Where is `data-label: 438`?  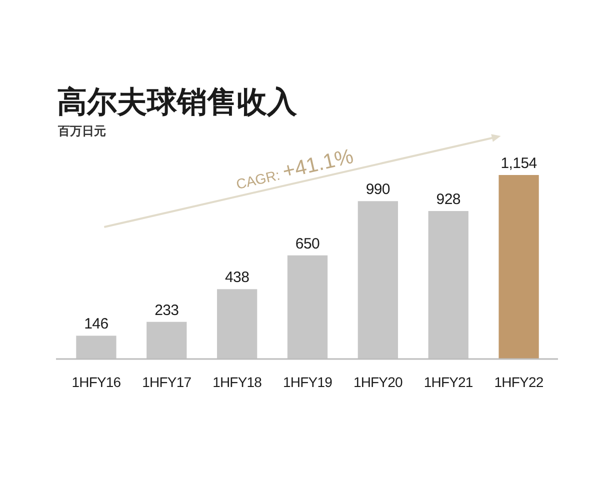 data-label: 438 is located at coordinates (237, 277).